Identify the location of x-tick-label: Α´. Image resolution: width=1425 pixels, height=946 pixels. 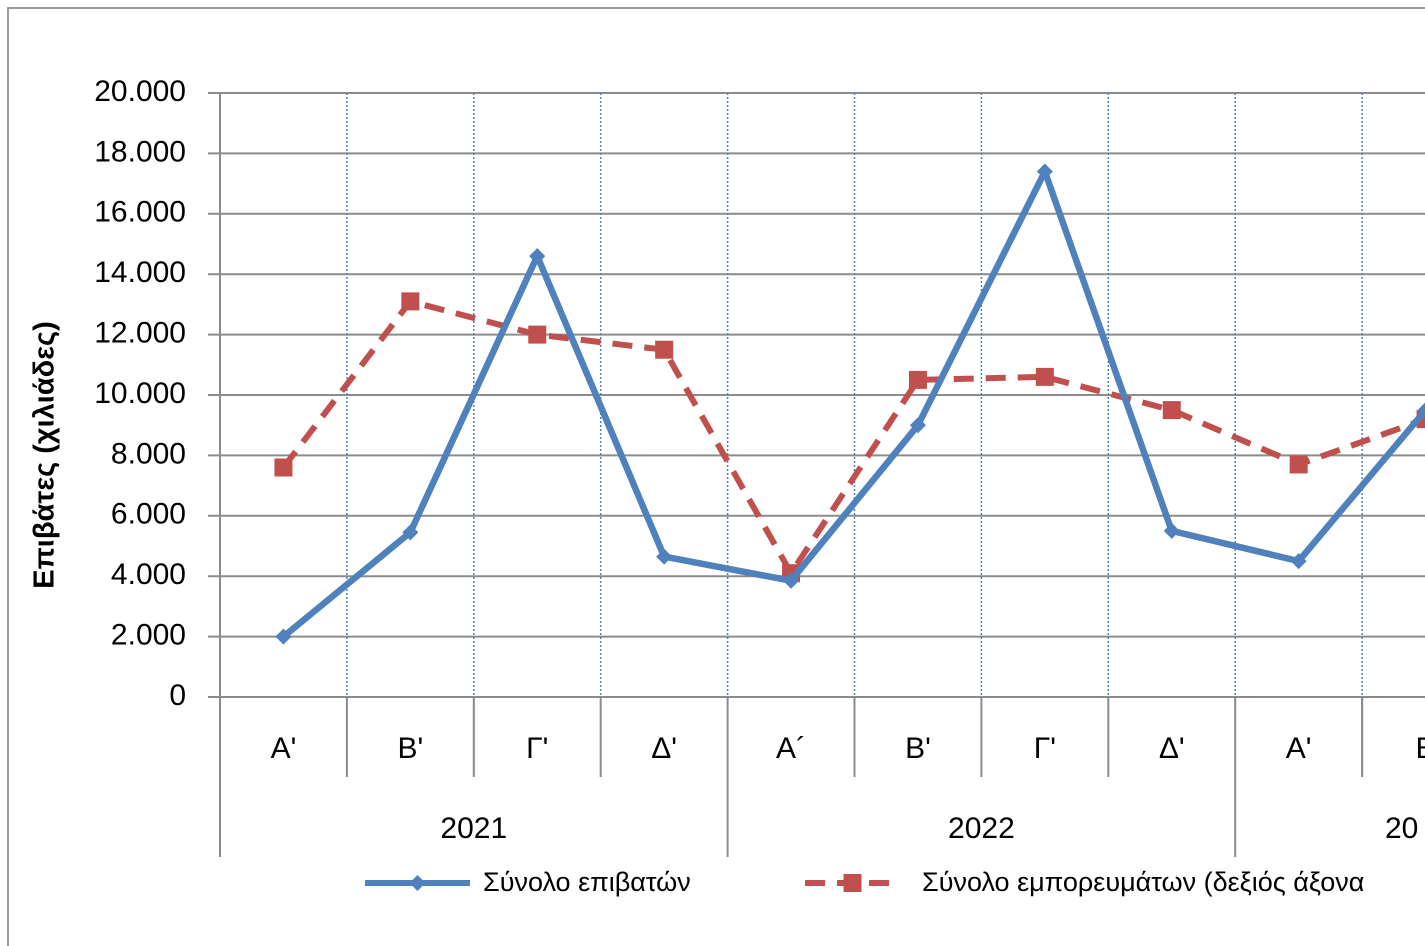
(791, 748).